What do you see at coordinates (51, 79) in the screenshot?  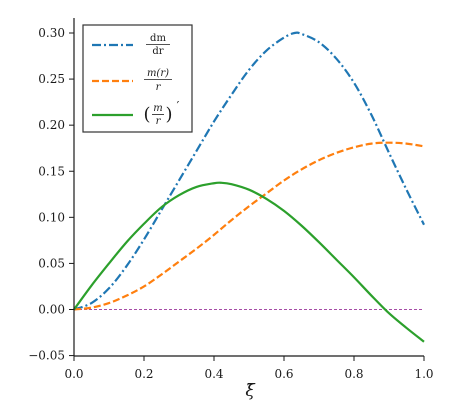 I see `y-tick-label: 0.25` at bounding box center [51, 79].